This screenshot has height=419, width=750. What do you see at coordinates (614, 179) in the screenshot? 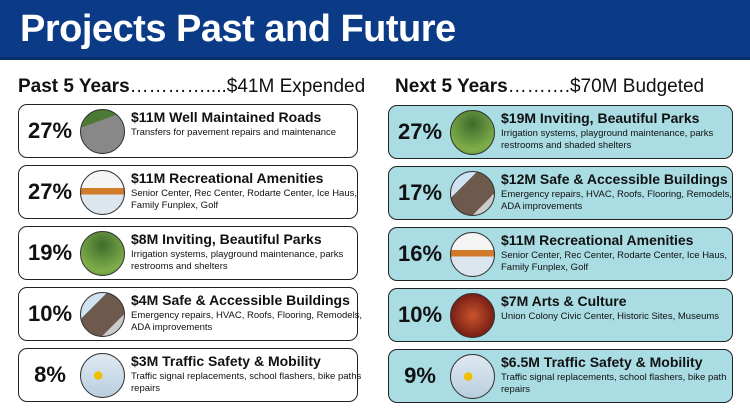
I see `project-title: $12M Safe & Accessible Buildings` at bounding box center [614, 179].